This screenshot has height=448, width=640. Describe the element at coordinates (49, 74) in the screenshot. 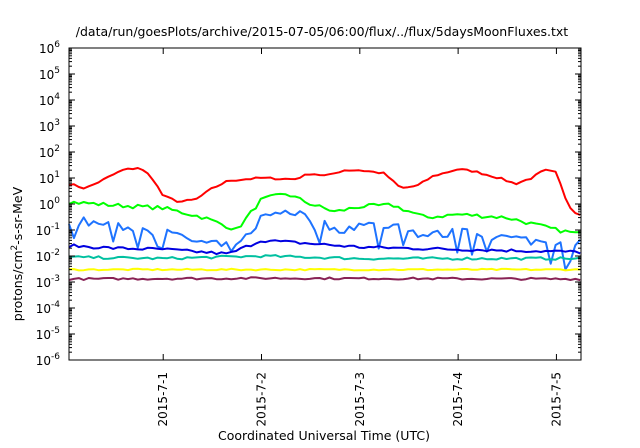

I see `y-tick-label: 10⁵` at that location.